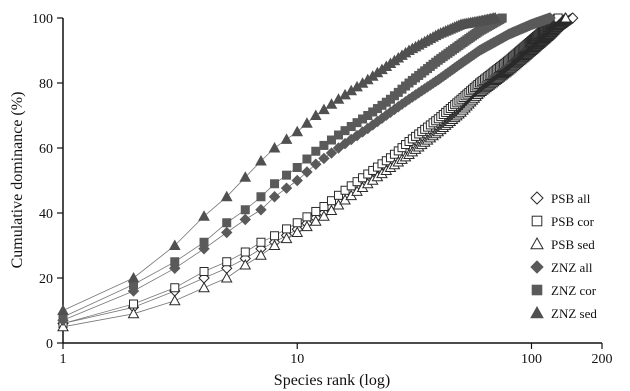 This screenshot has height=391, width=630. What do you see at coordinates (574, 290) in the screenshot?
I see `legend-label: ZNZ cor` at bounding box center [574, 290].